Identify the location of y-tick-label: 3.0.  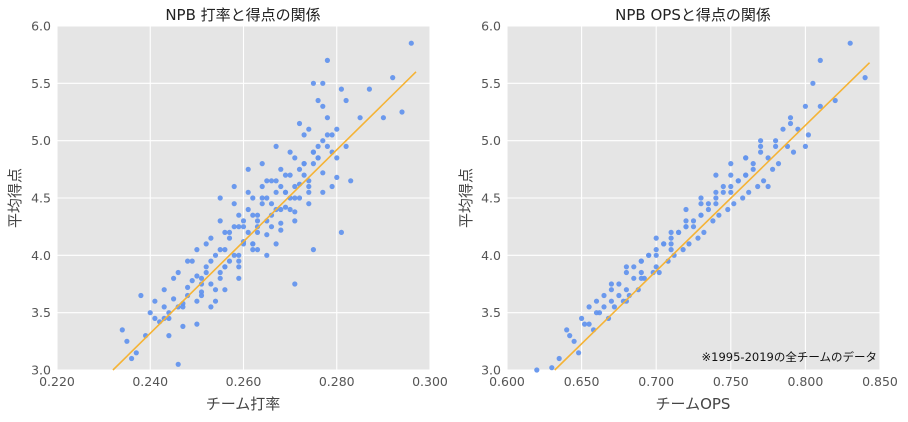
(491, 370).